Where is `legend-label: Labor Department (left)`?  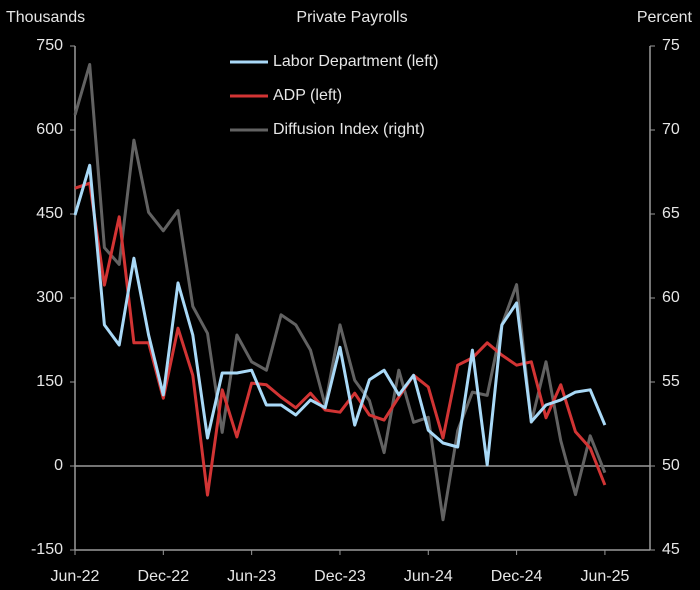
legend-label: Labor Department (left) is located at coordinates (355, 61).